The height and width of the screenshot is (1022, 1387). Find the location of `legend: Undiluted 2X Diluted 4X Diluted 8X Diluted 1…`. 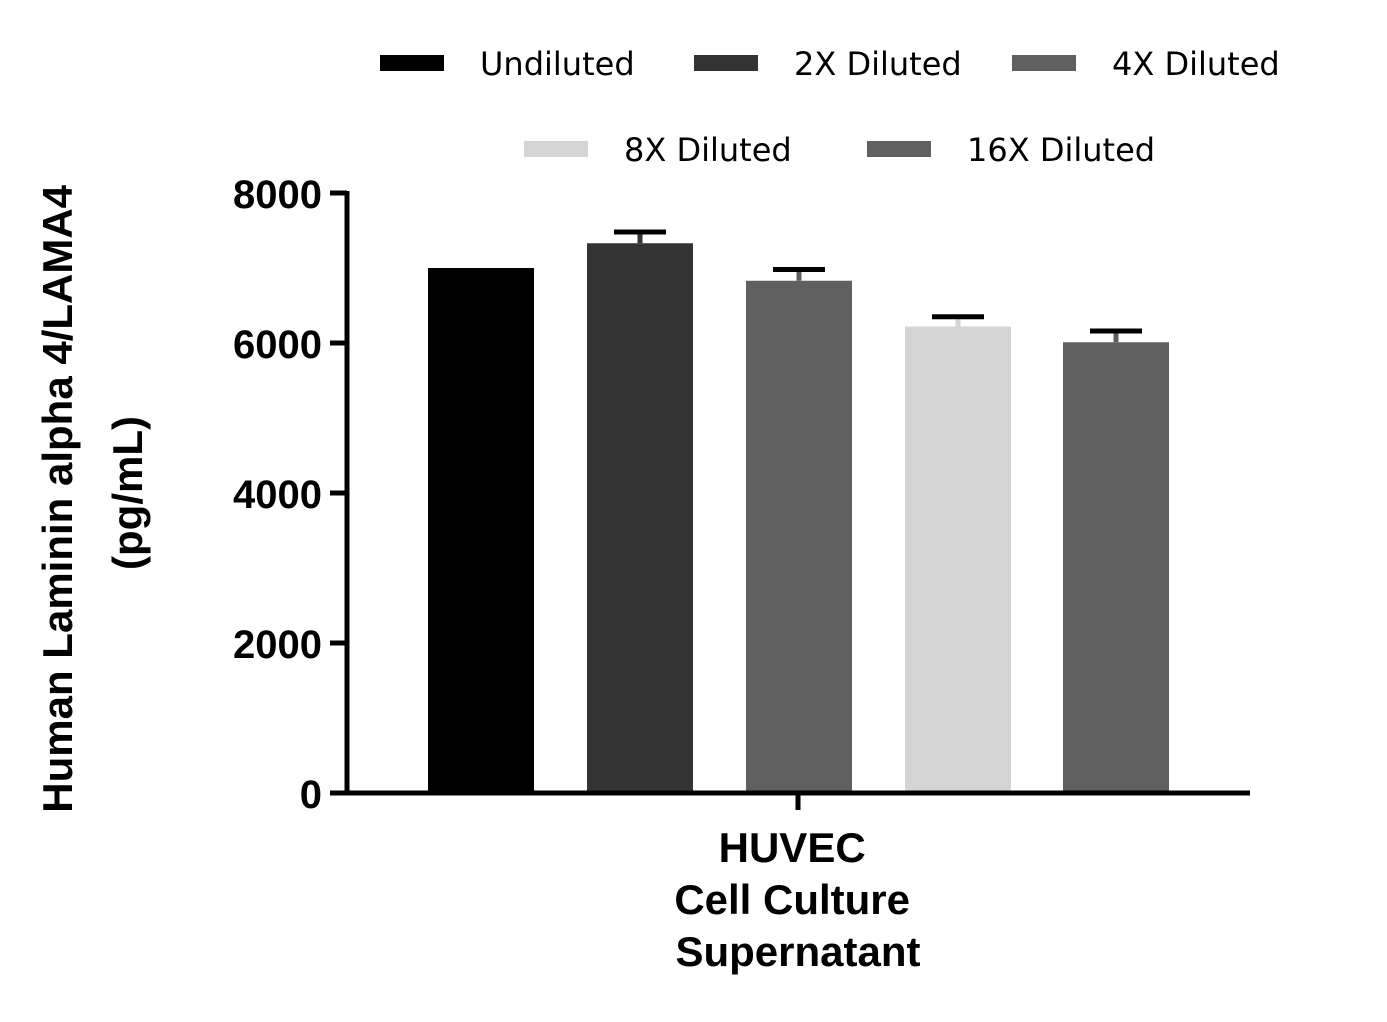

legend: Undiluted 2X Diluted 4X Diluted 8X Diluted 1… is located at coordinates (830, 107).